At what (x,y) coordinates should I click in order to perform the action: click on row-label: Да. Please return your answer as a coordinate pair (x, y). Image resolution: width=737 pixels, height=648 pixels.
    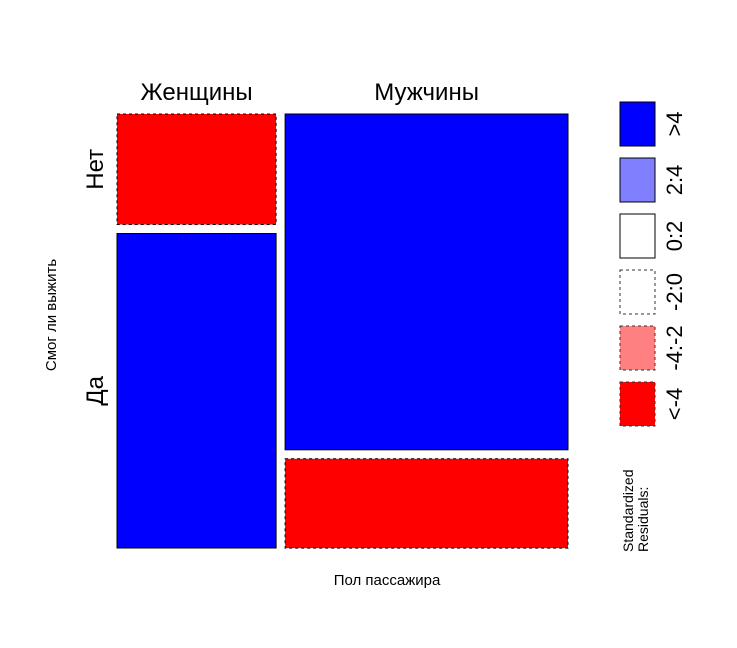
    Looking at the image, I should click on (95, 390).